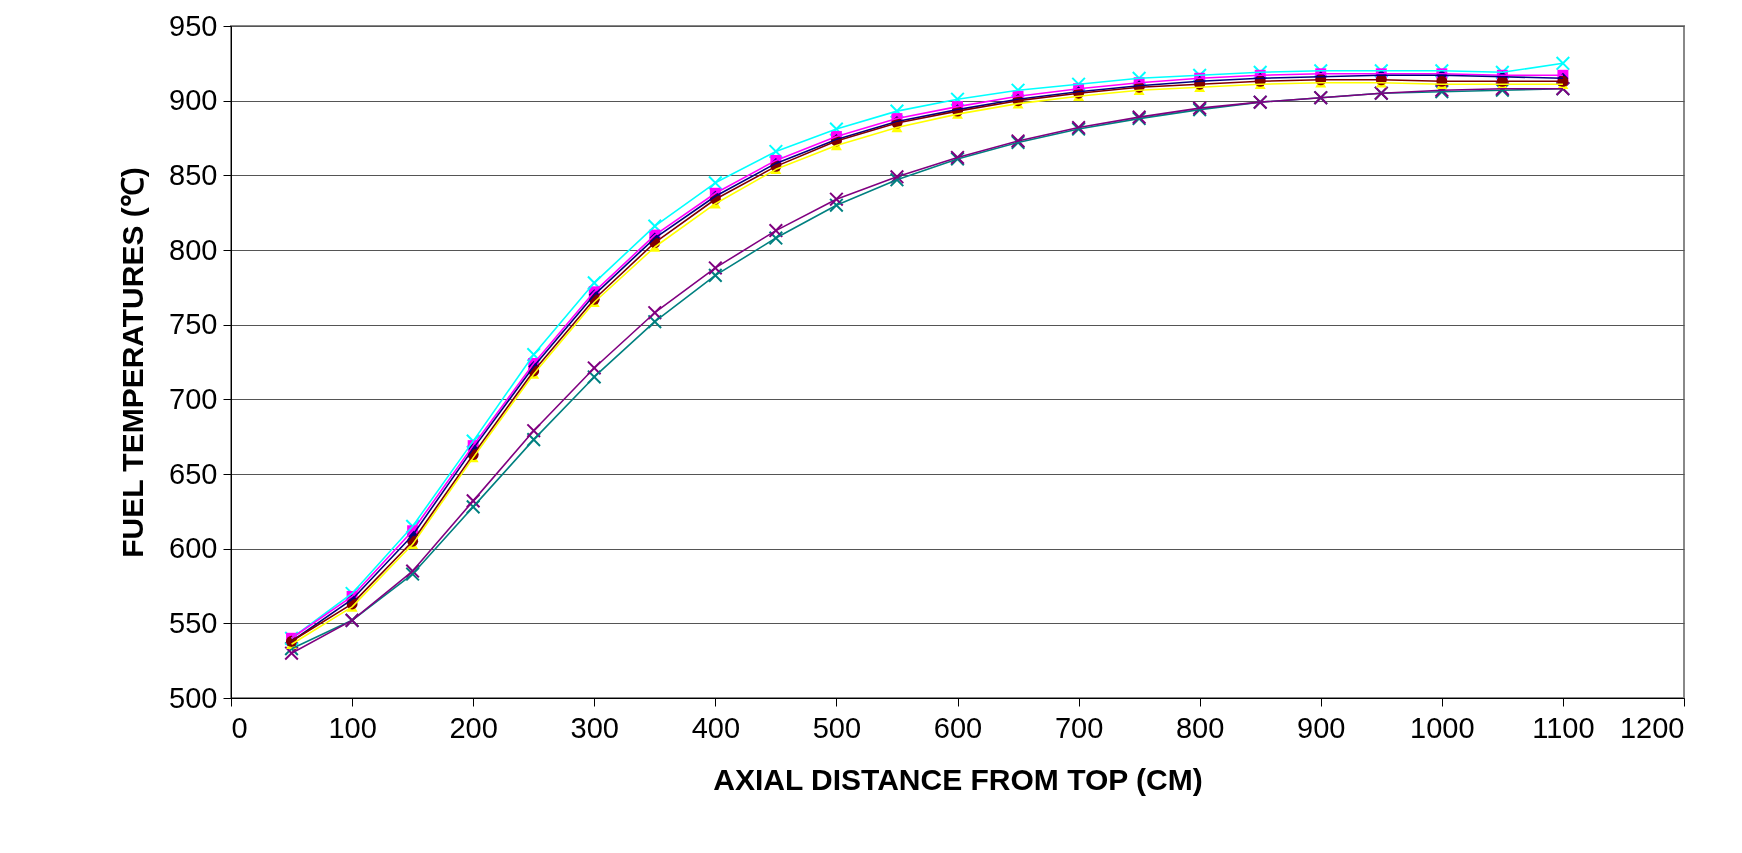 This screenshot has width=1742, height=853. I want to click on x-tick-label: 400, so click(716, 727).